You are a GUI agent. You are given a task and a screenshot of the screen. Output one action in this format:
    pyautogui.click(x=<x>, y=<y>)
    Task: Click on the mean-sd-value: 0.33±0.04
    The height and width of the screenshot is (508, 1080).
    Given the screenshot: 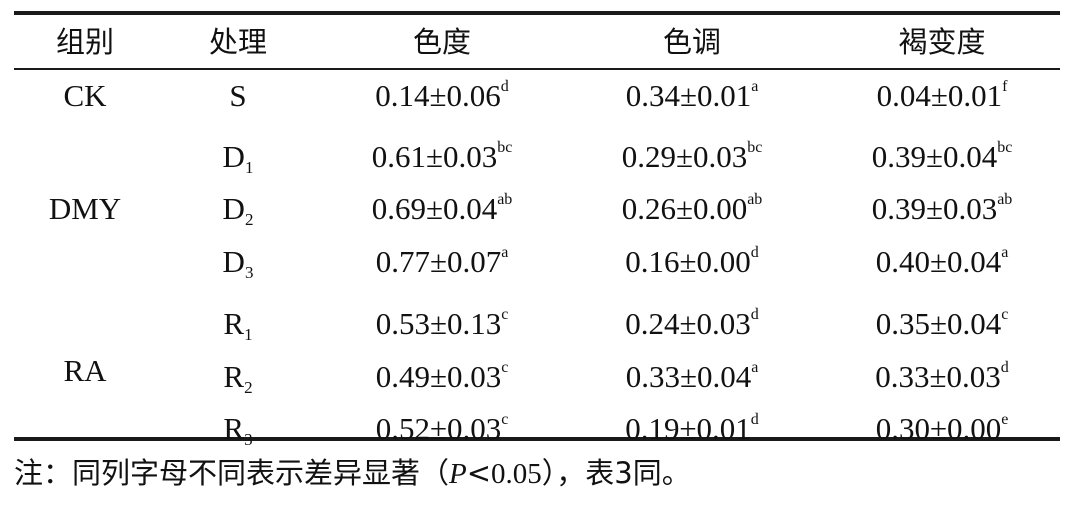 What is the action you would take?
    pyautogui.click(x=688, y=376)
    